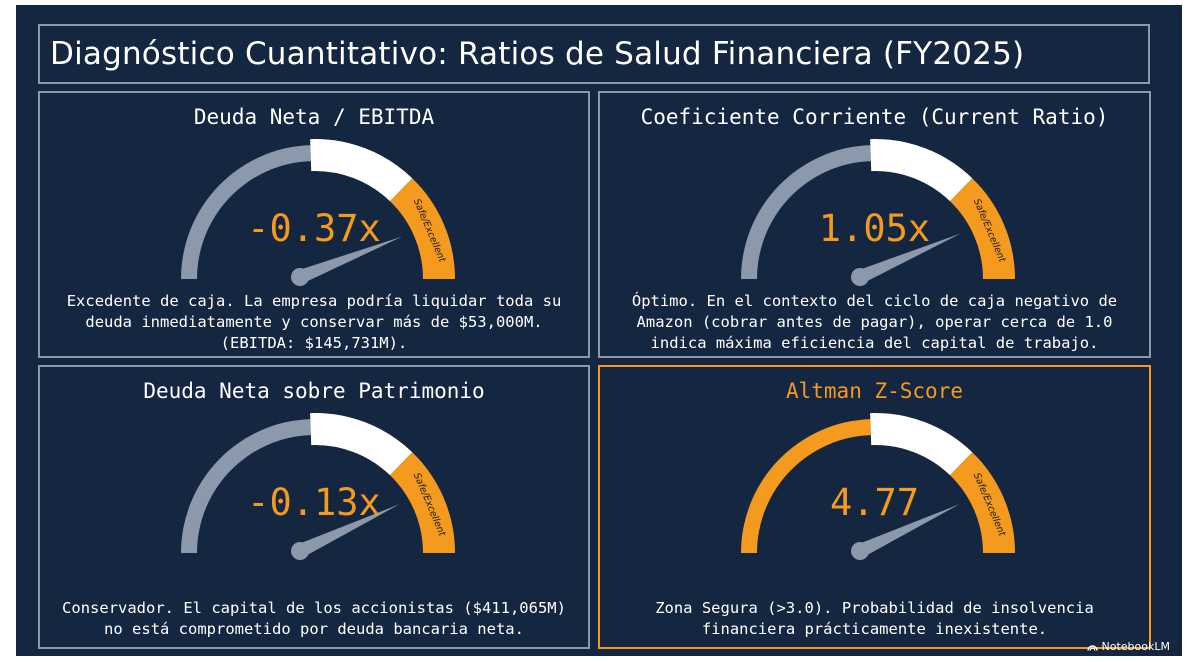 This screenshot has width=1192, height=662. Describe the element at coordinates (874, 117) in the screenshot. I see `panel-title: Coeficiente Corriente (Current Ratio)` at that location.